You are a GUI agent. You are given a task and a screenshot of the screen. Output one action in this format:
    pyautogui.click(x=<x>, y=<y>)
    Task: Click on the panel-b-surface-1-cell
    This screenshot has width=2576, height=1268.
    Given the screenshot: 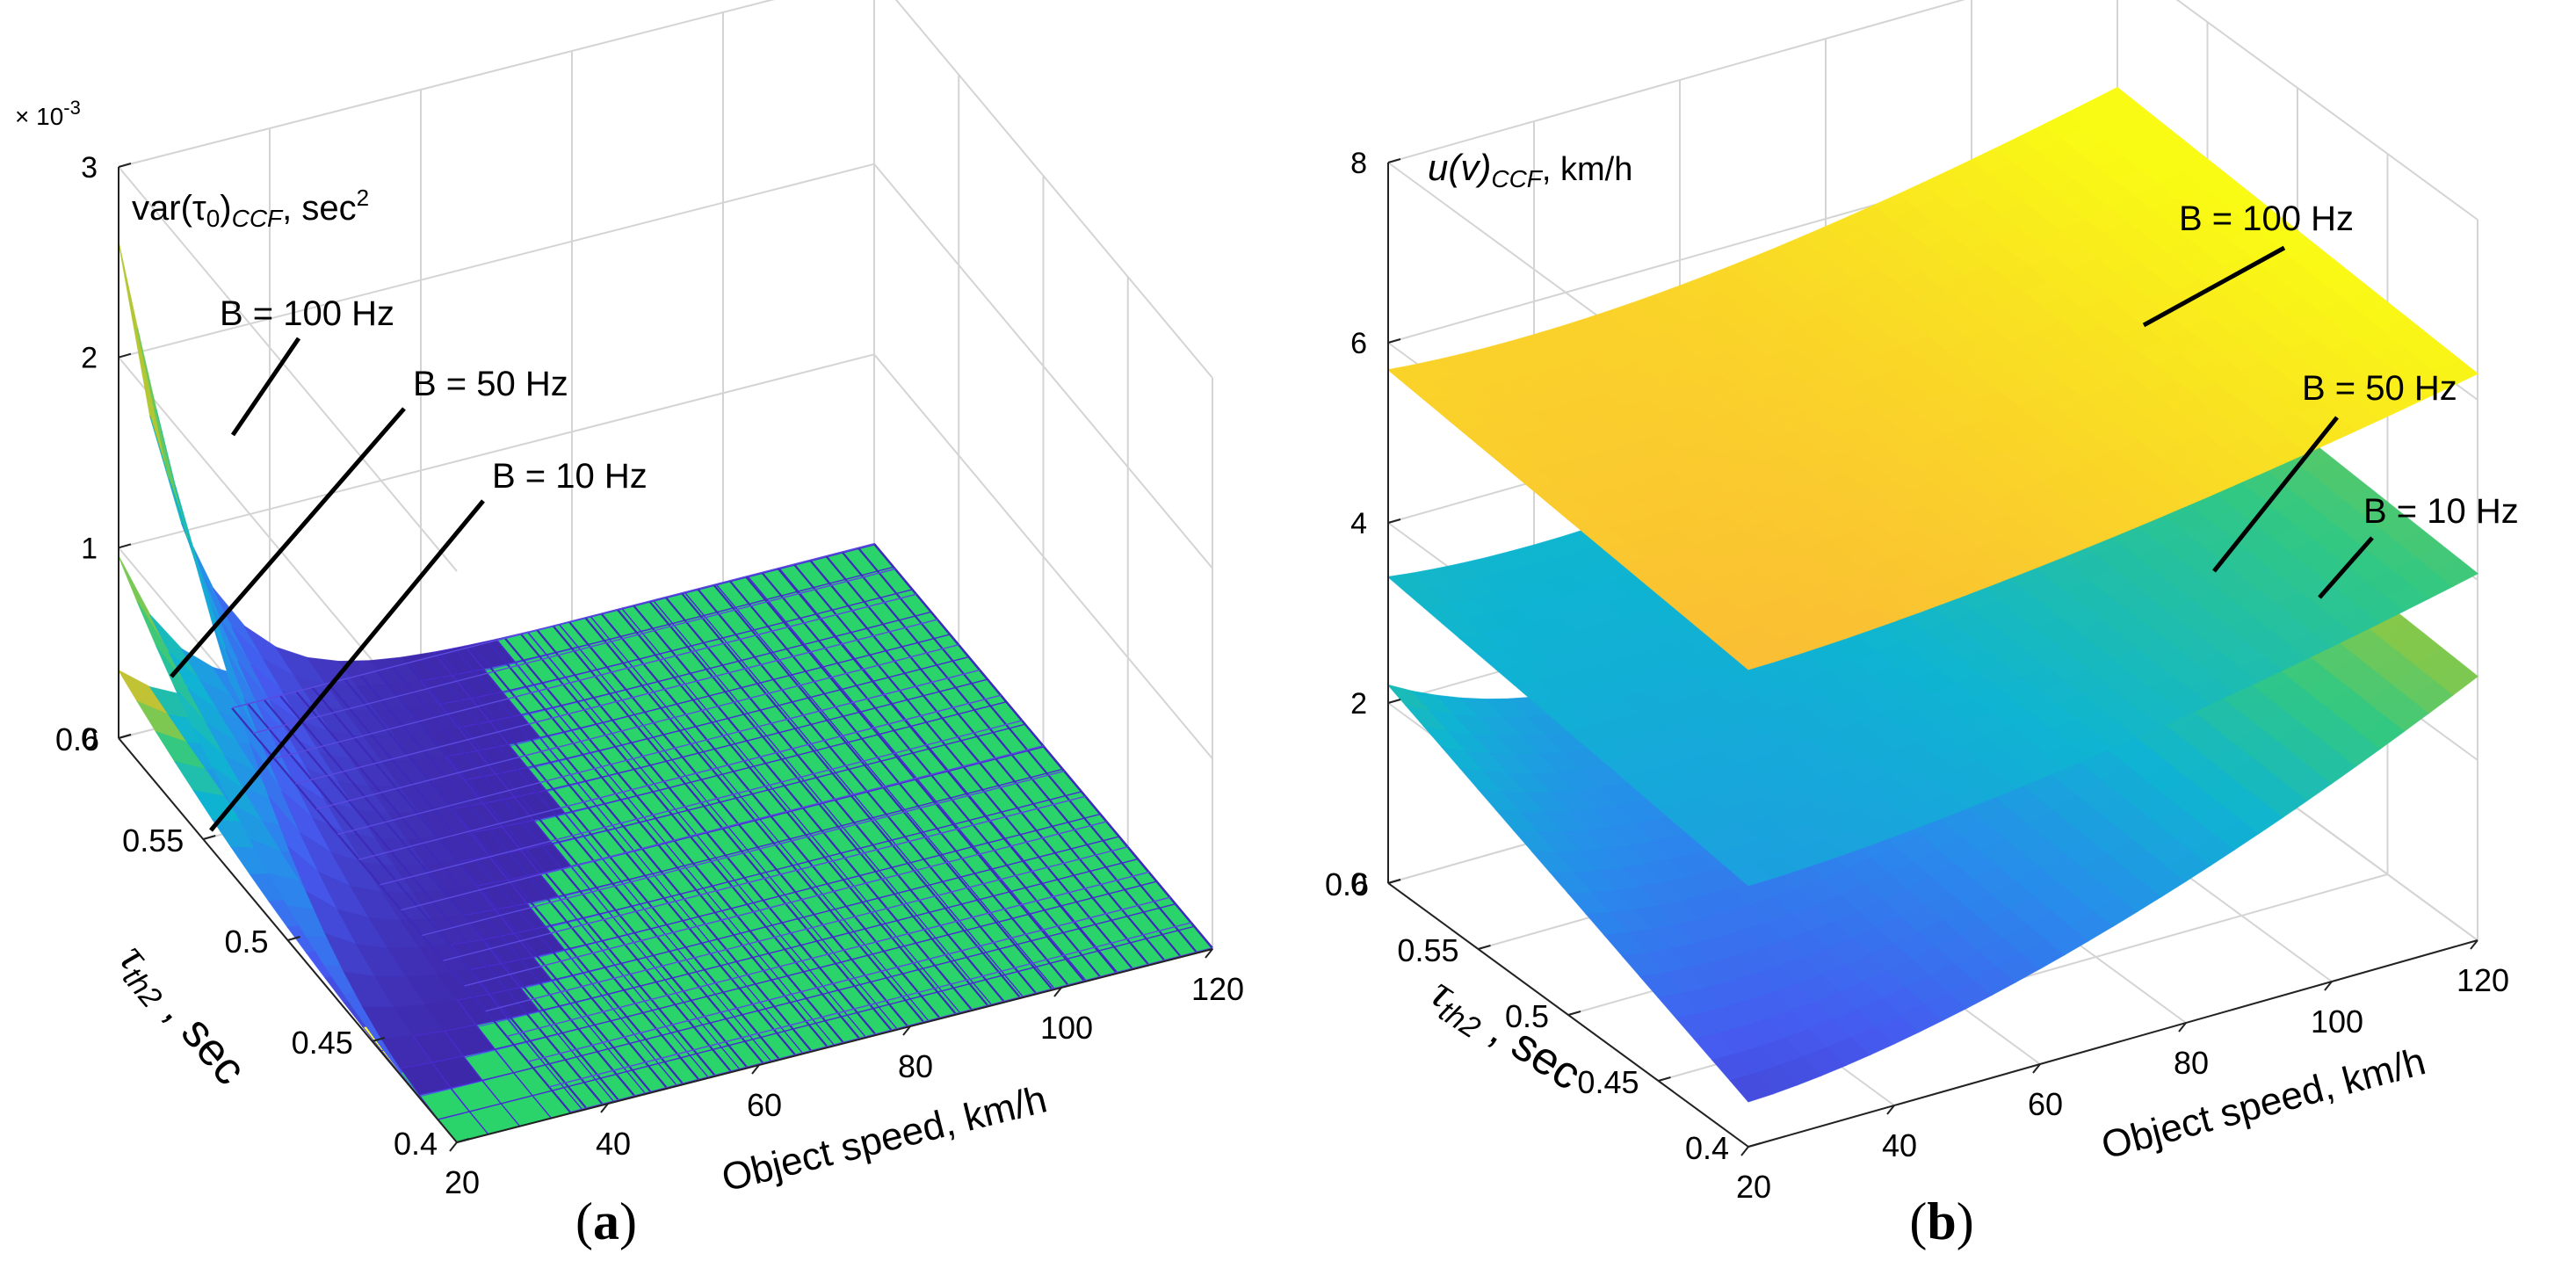 What is the action you would take?
    pyautogui.click(x=2456, y=572)
    